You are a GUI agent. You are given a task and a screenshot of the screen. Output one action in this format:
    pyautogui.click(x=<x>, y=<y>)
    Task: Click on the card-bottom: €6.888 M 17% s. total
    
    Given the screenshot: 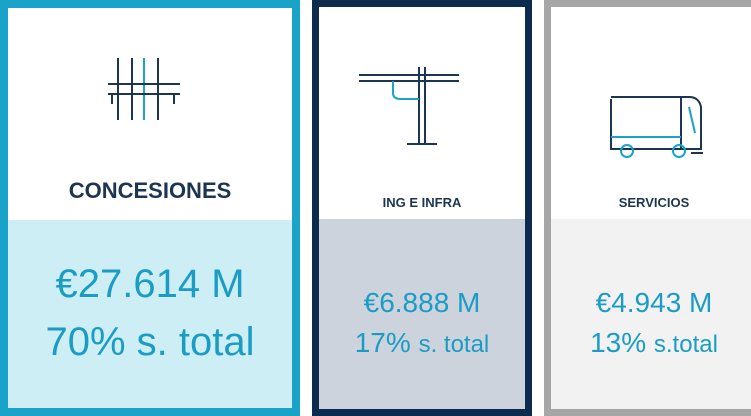 What is the action you would take?
    pyautogui.click(x=422, y=314)
    